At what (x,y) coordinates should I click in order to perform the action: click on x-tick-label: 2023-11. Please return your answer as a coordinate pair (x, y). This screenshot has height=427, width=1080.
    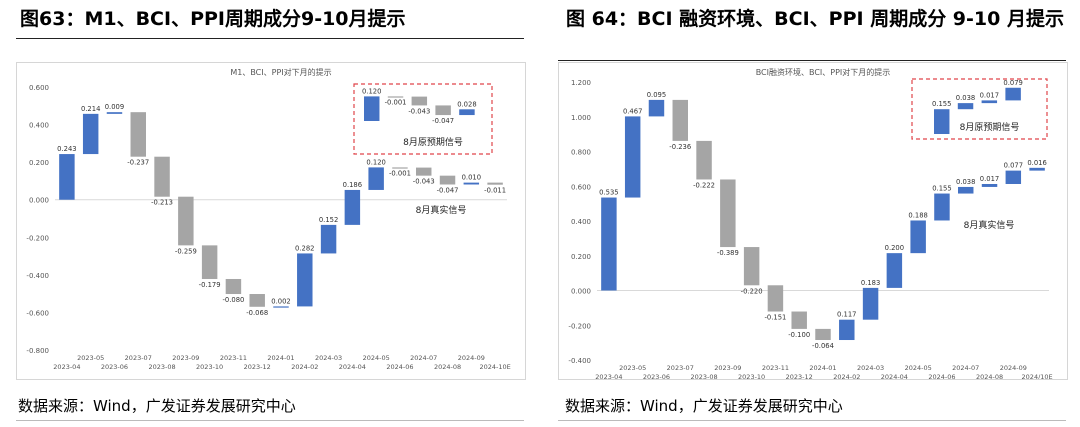
    Looking at the image, I should click on (233, 358).